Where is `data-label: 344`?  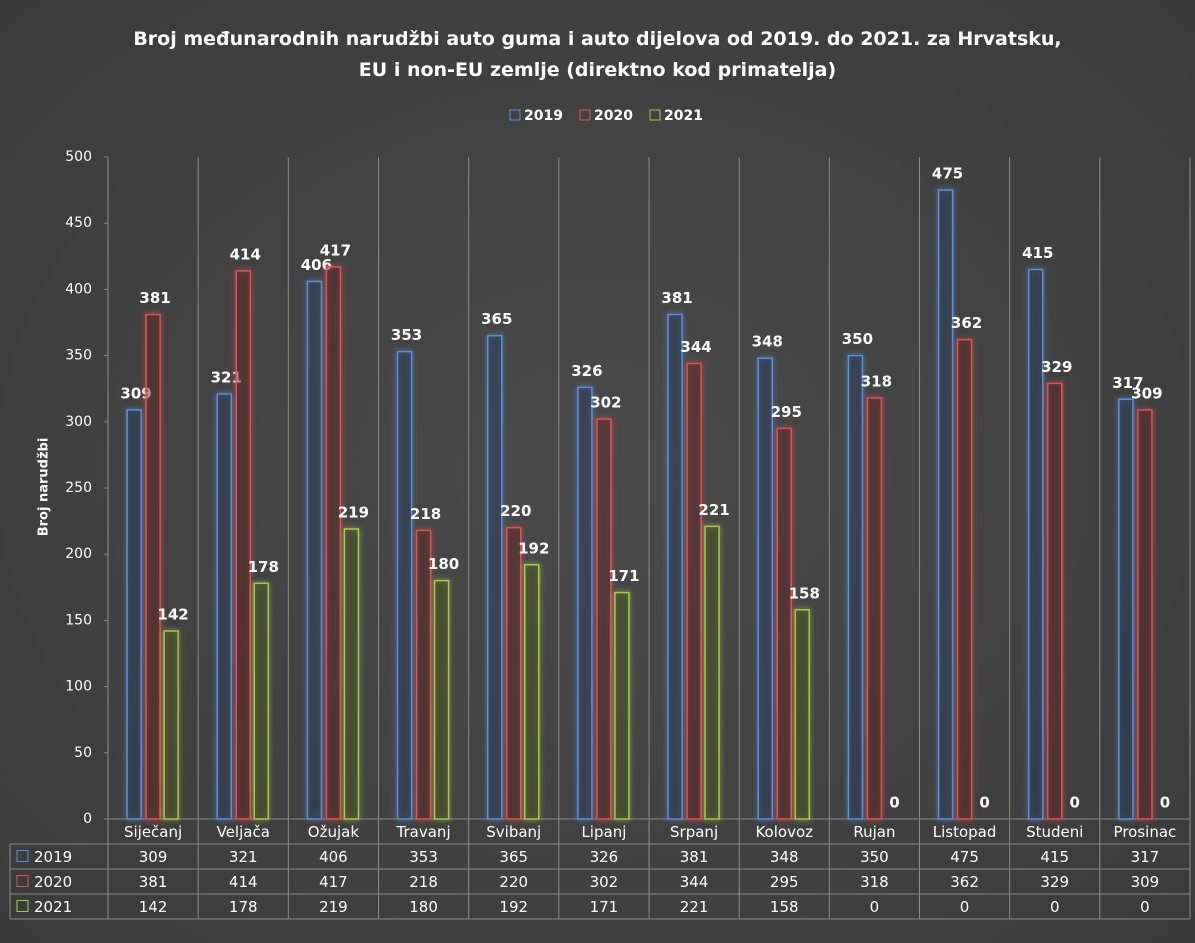
data-label: 344 is located at coordinates (695, 347).